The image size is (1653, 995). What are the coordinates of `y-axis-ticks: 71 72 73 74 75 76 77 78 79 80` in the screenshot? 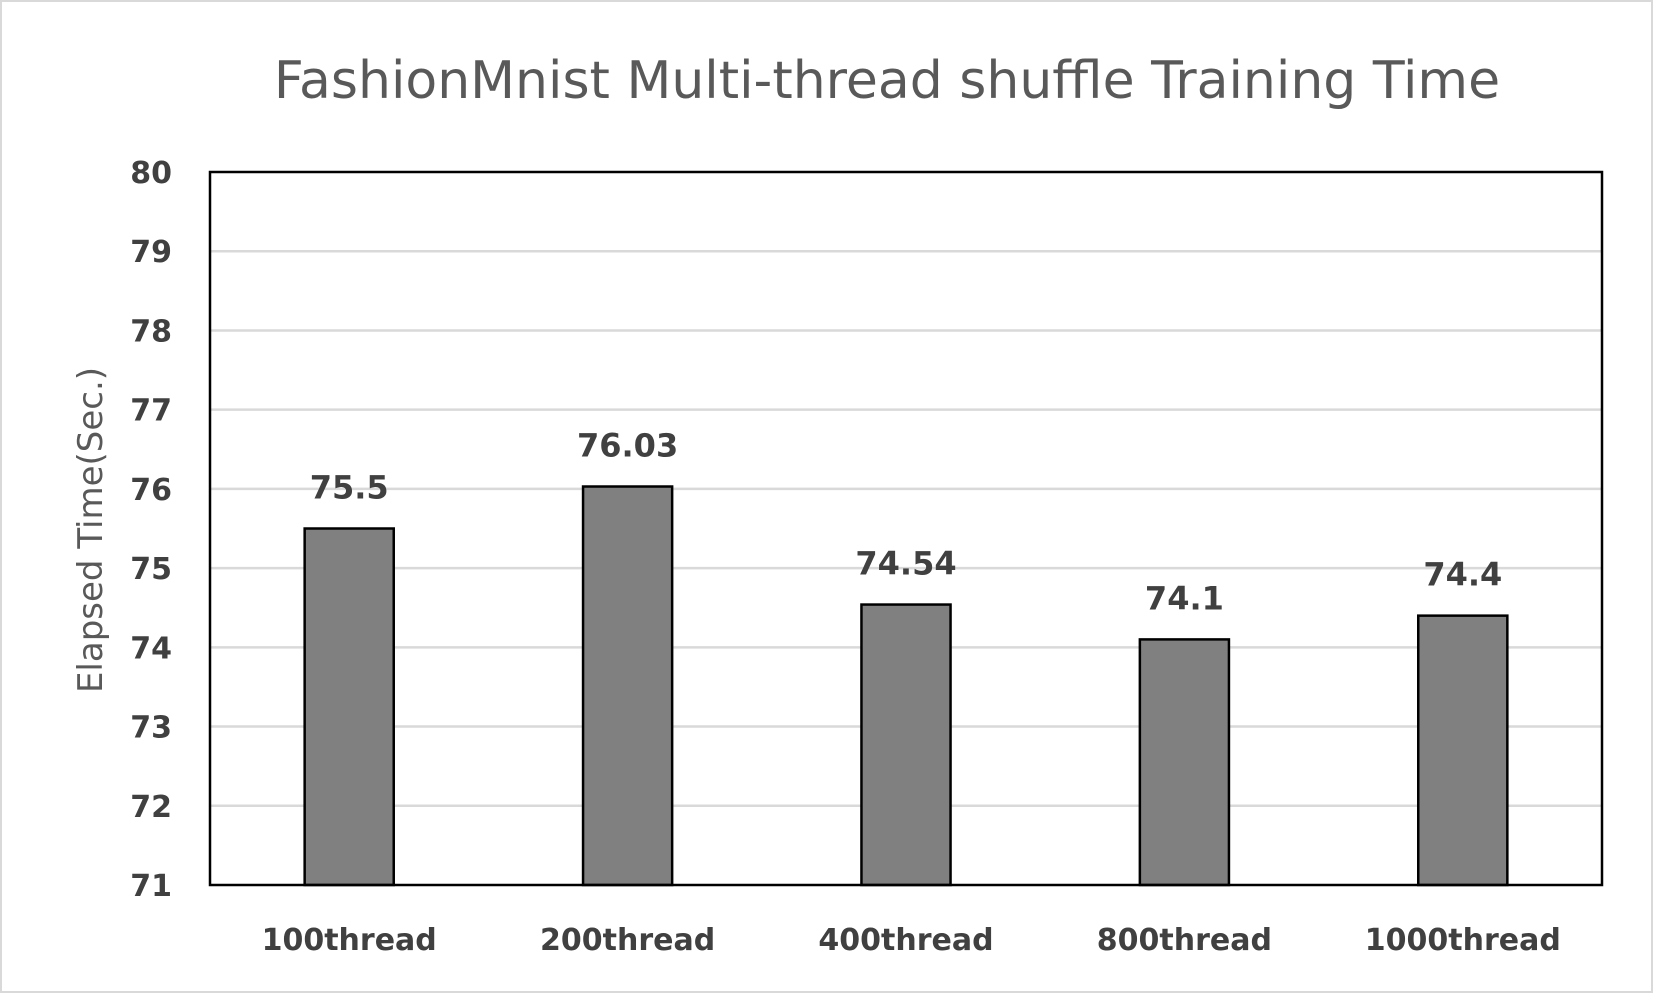 It's located at (151, 530).